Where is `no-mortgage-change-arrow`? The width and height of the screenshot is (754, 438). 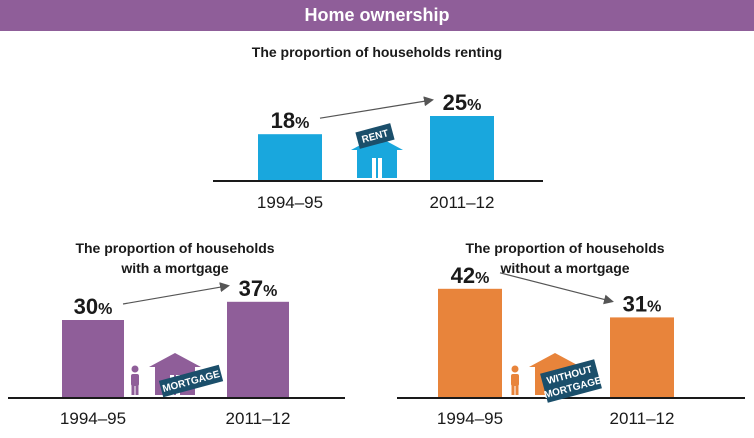 no-mortgage-change-arrow is located at coordinates (556, 288).